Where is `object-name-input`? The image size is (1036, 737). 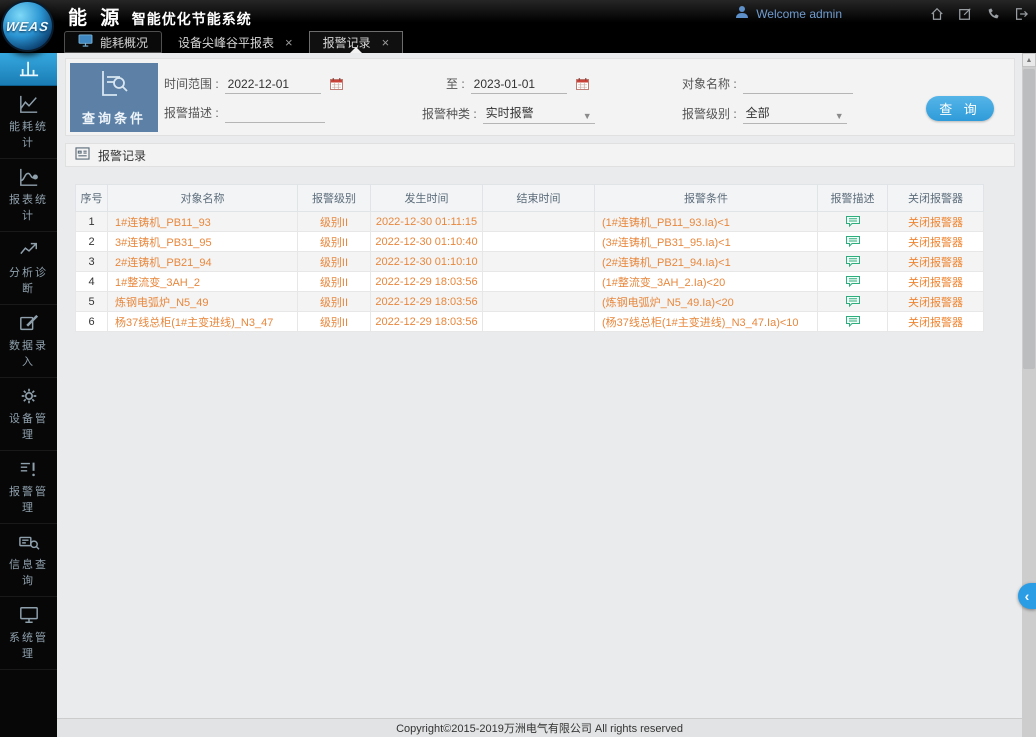
object-name-input is located at coordinates (797, 86).